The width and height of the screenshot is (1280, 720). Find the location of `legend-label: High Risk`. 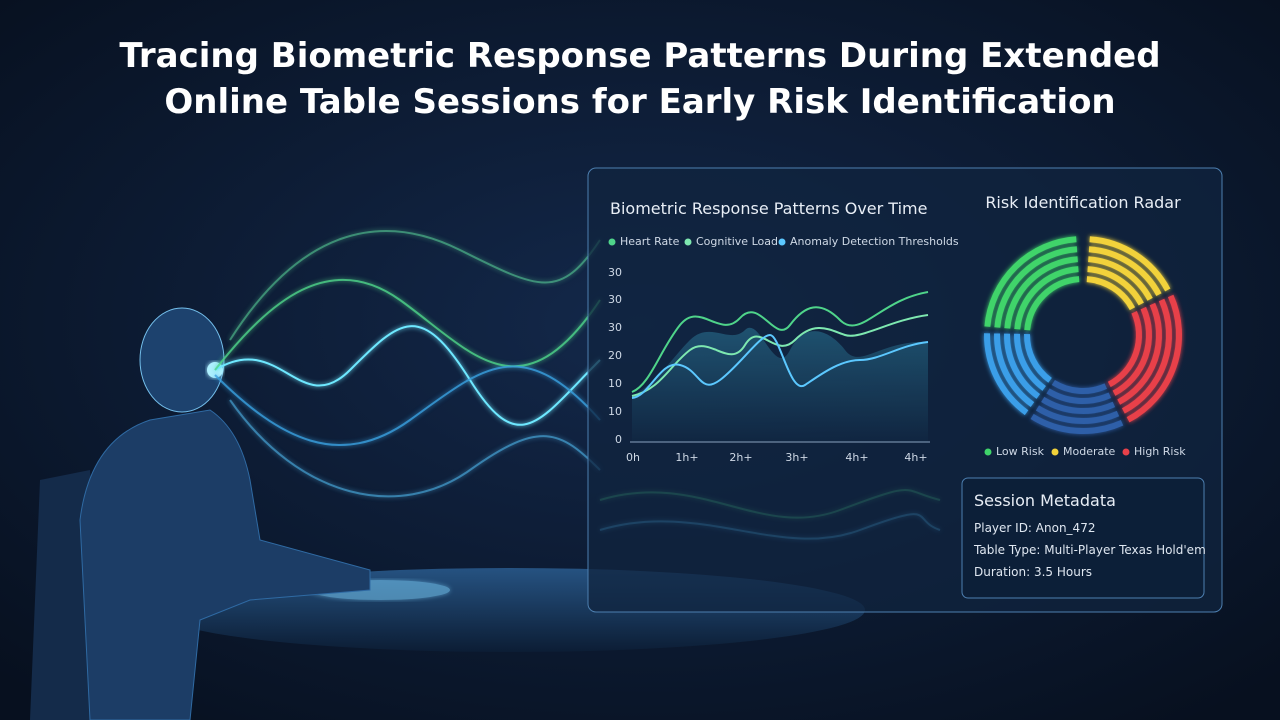

legend-label: High Risk is located at coordinates (1160, 451).